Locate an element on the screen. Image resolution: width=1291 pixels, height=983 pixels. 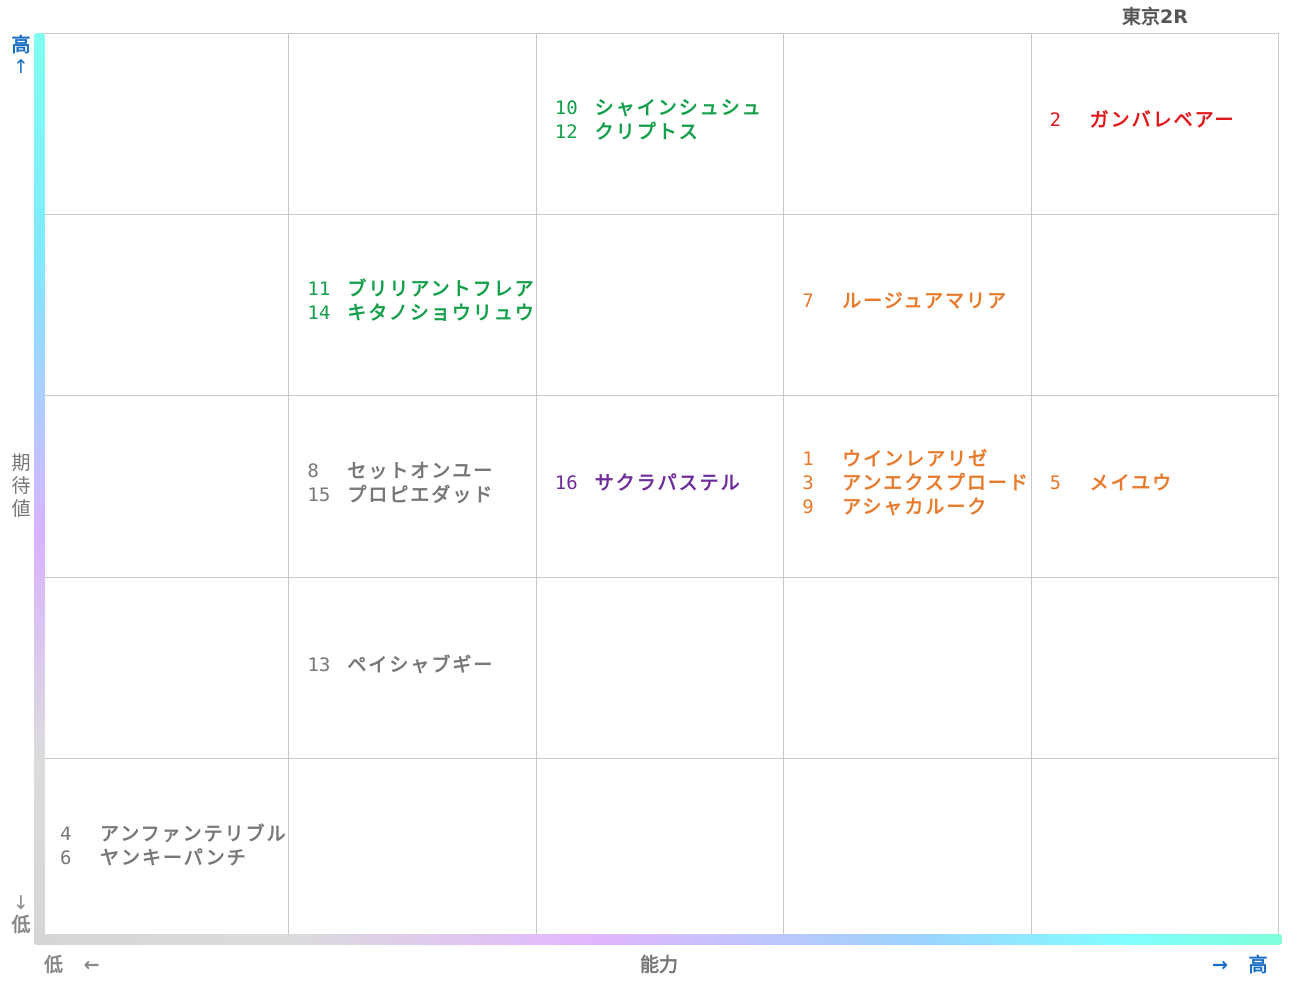
horse-entry: 16 サクラパステル is located at coordinates (648, 483).